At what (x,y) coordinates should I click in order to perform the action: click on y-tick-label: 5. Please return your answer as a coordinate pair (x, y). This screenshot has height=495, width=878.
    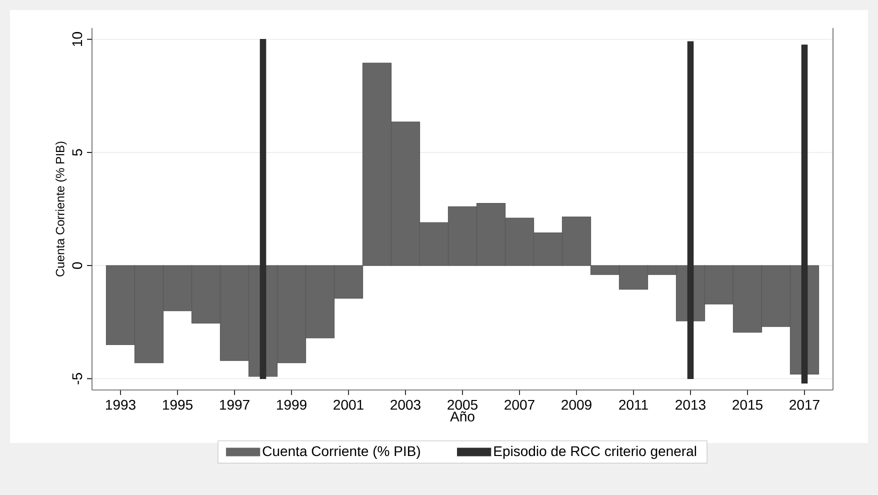
    Looking at the image, I should click on (77, 152).